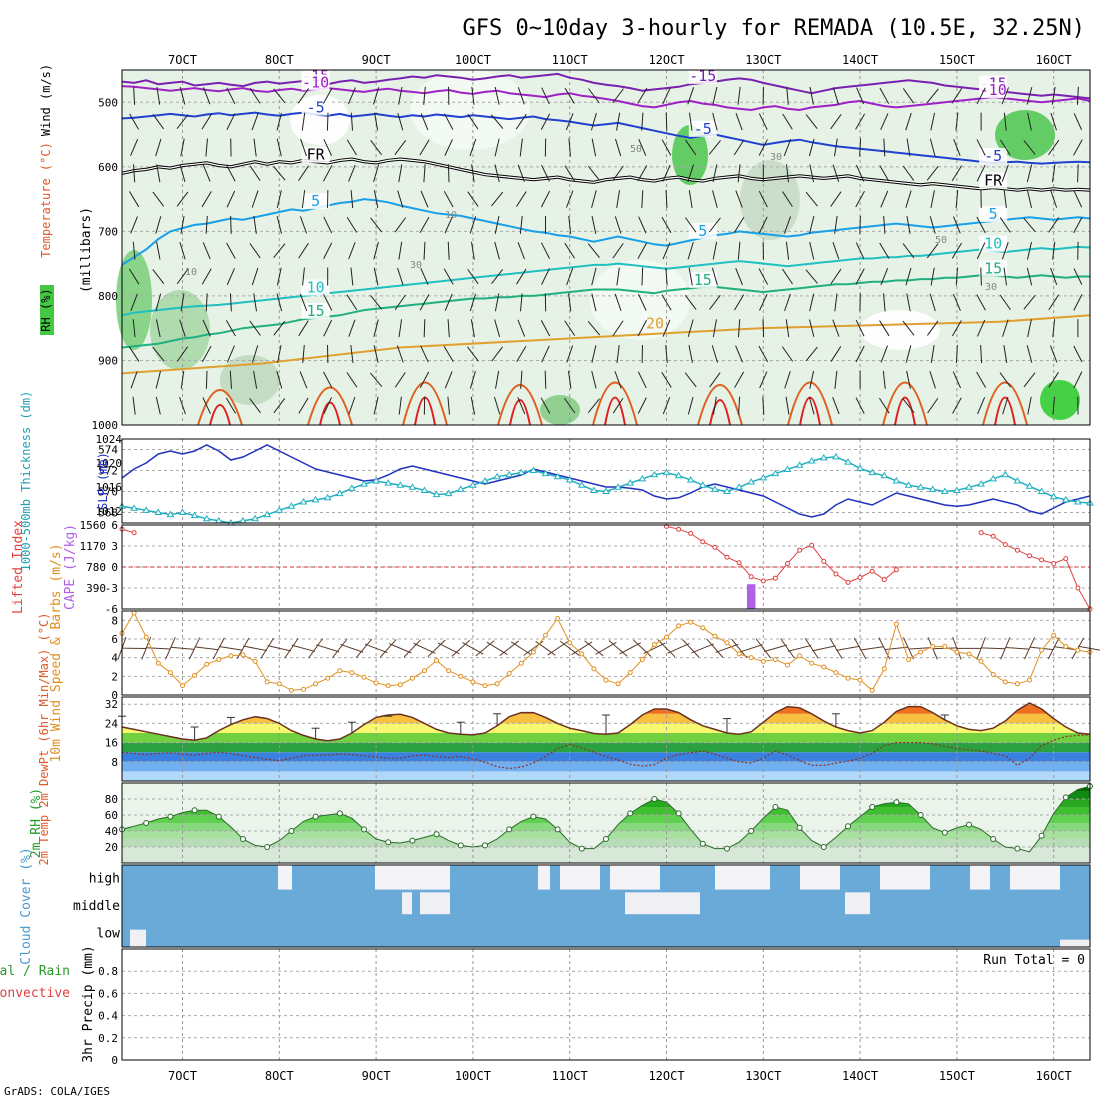  I want to click on rh-legend-swatch, so click(47, 310).